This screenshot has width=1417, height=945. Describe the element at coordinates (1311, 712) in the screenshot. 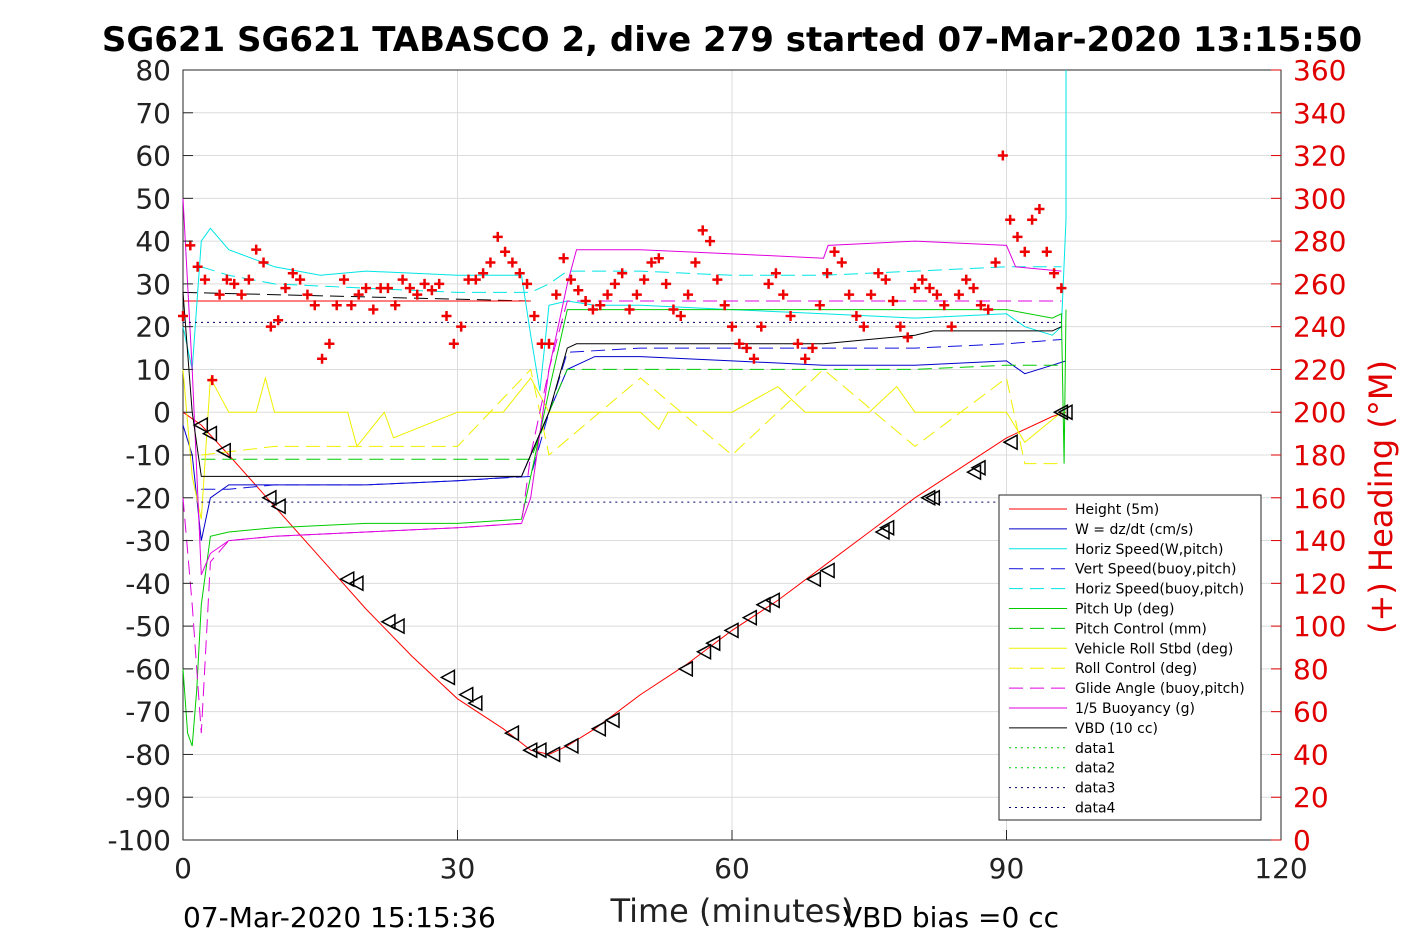

I see `right-tick-label: 60` at that location.